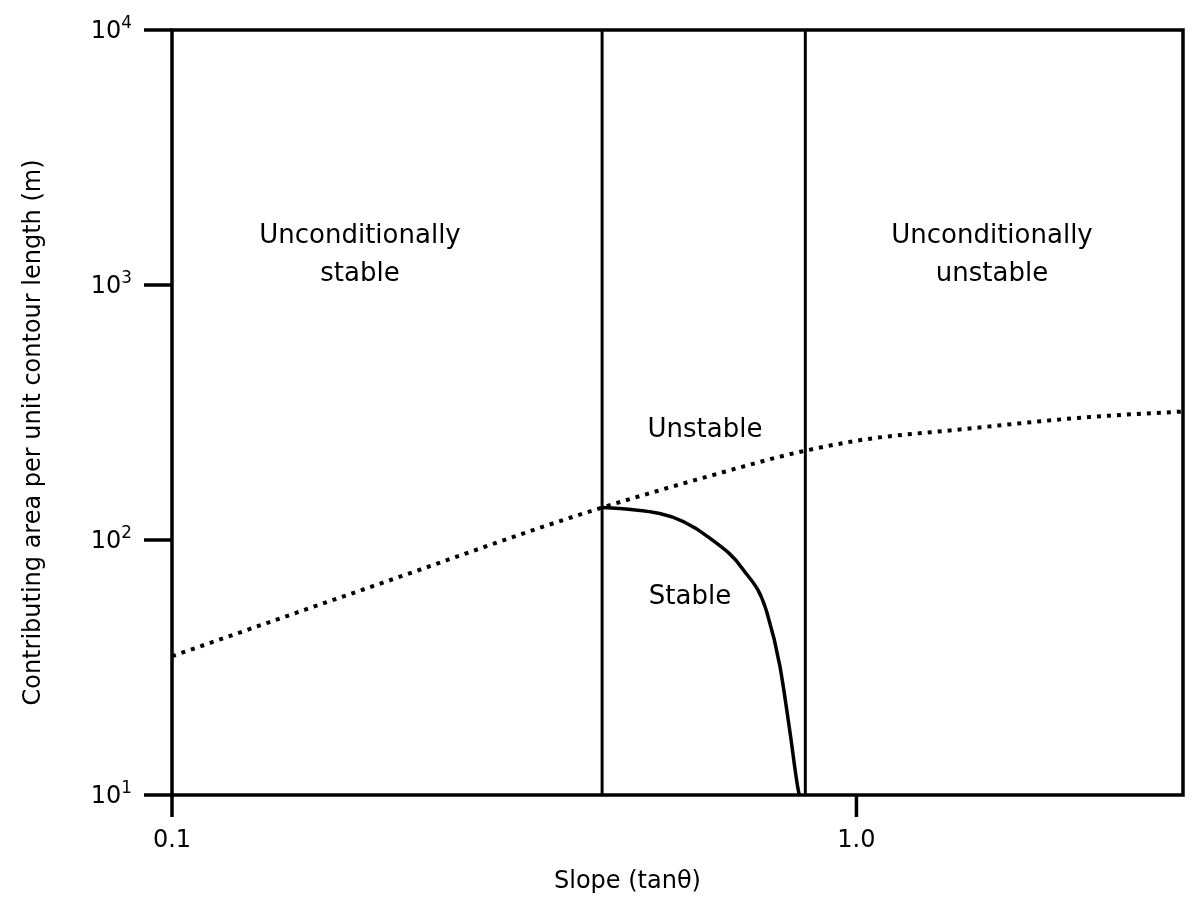  Describe the element at coordinates (32, 432) in the screenshot. I see `y-axis-title: Contributing area per unit contour length (m)` at that location.